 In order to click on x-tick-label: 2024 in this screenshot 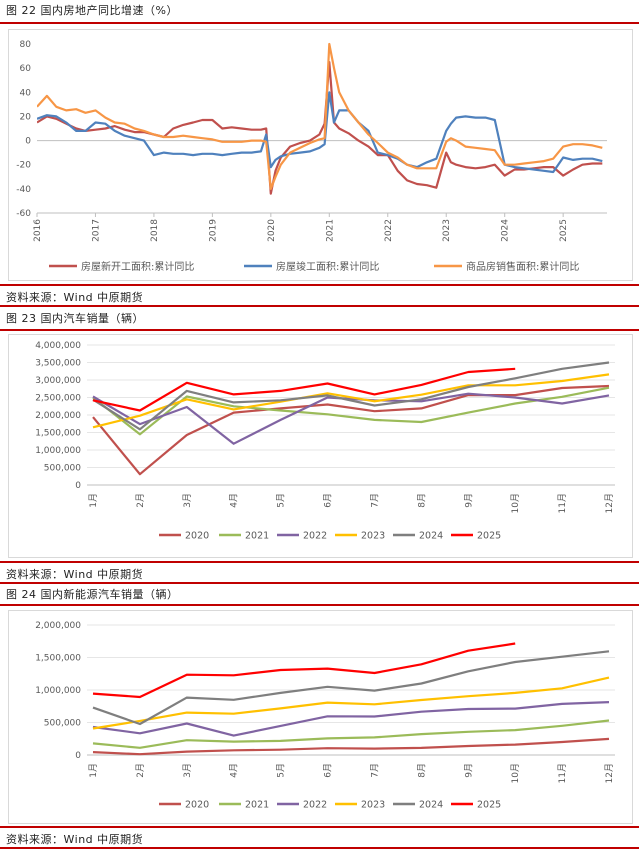, I will do `click(506, 230)`.